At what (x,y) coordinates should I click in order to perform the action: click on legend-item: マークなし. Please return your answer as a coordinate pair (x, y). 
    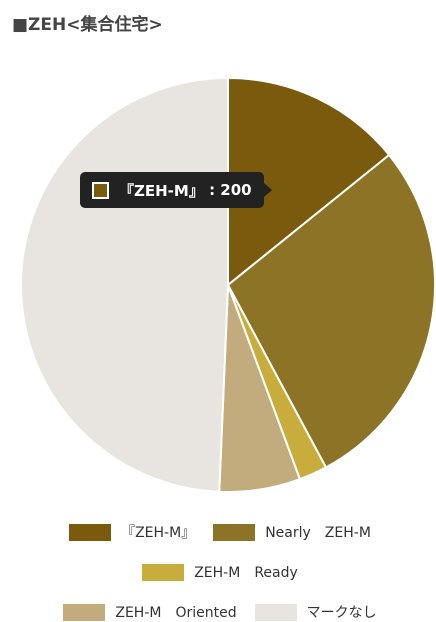
    Looking at the image, I should click on (315, 612).